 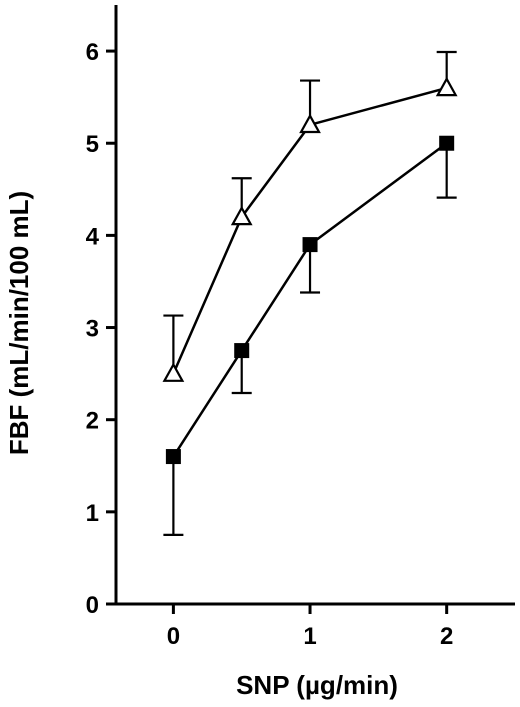 I want to click on y-tick-label: 0, so click(x=92, y=605).